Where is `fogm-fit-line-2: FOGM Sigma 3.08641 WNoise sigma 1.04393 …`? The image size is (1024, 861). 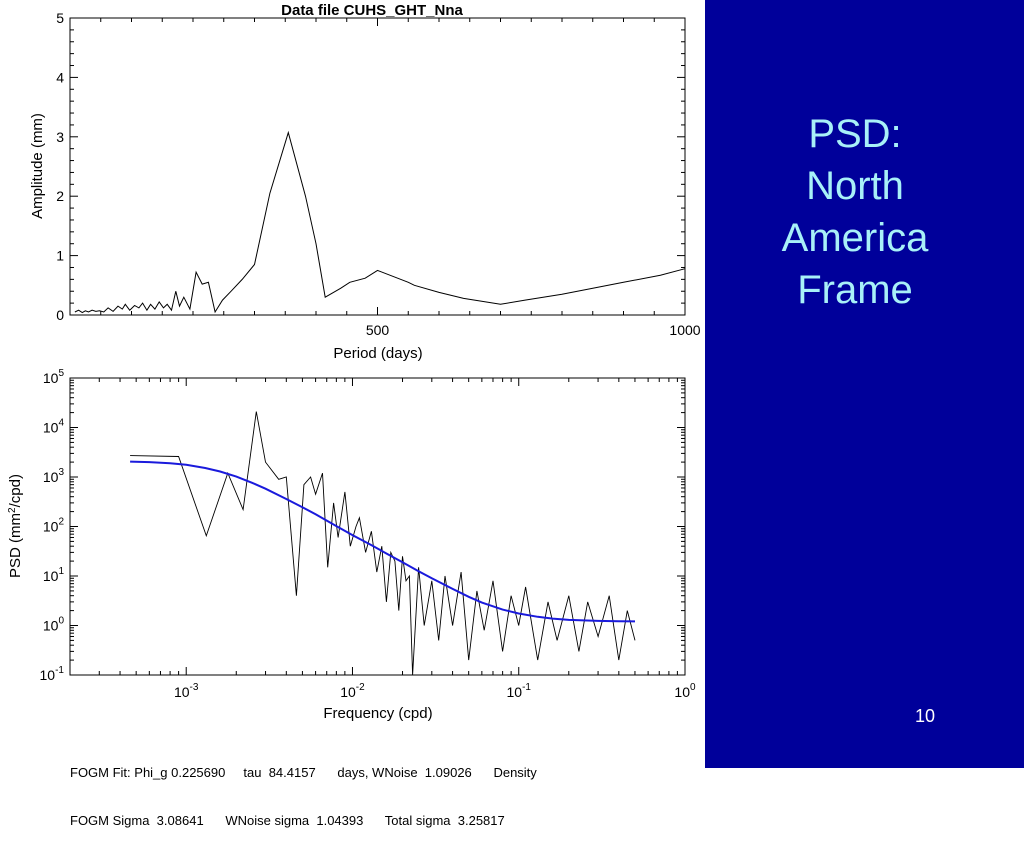
fogm-fit-line-2: FOGM Sigma 3.08641 WNoise sigma 1.04393 … is located at coordinates (287, 820).